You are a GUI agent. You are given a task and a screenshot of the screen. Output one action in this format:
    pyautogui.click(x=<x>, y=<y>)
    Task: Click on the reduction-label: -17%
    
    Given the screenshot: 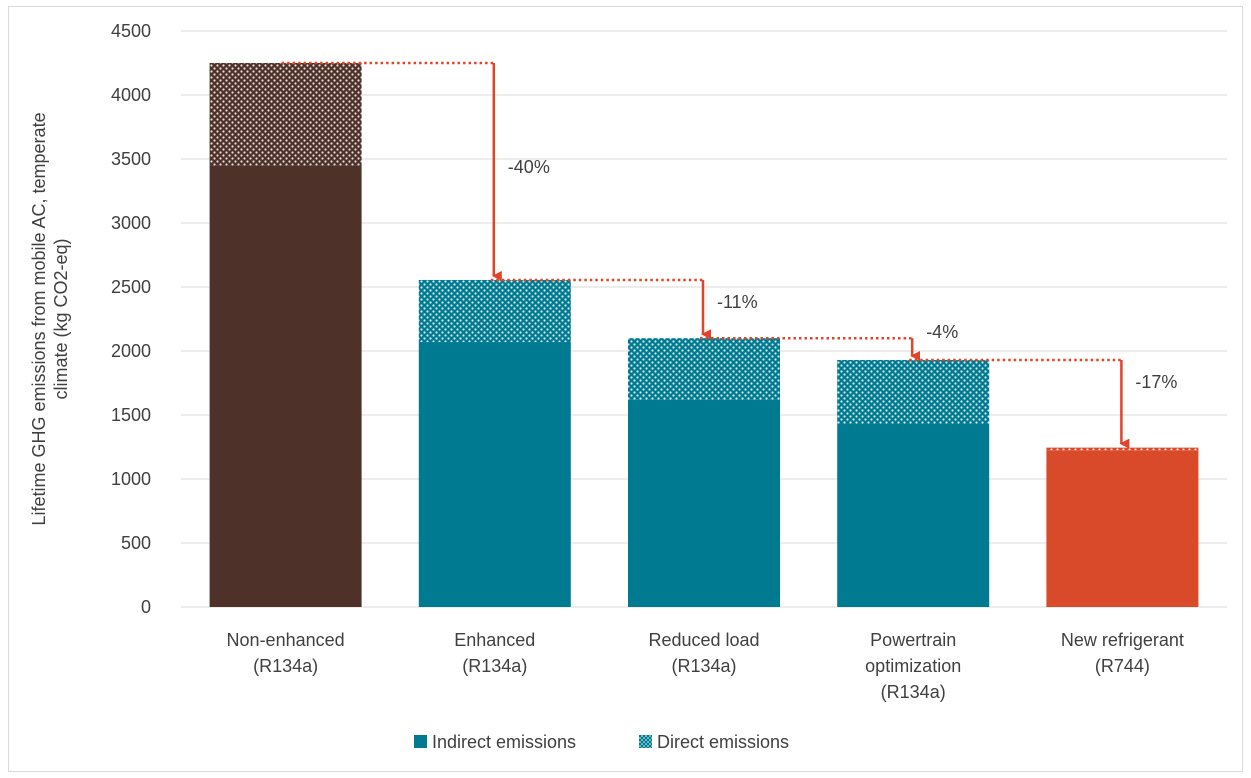 What is the action you would take?
    pyautogui.click(x=1156, y=382)
    